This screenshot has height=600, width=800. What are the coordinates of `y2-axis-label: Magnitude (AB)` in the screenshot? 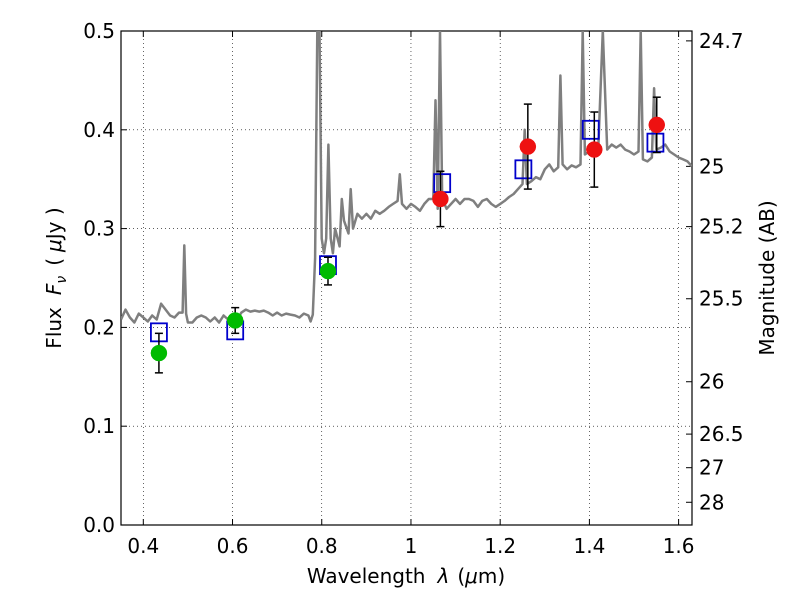 It's located at (767, 277).